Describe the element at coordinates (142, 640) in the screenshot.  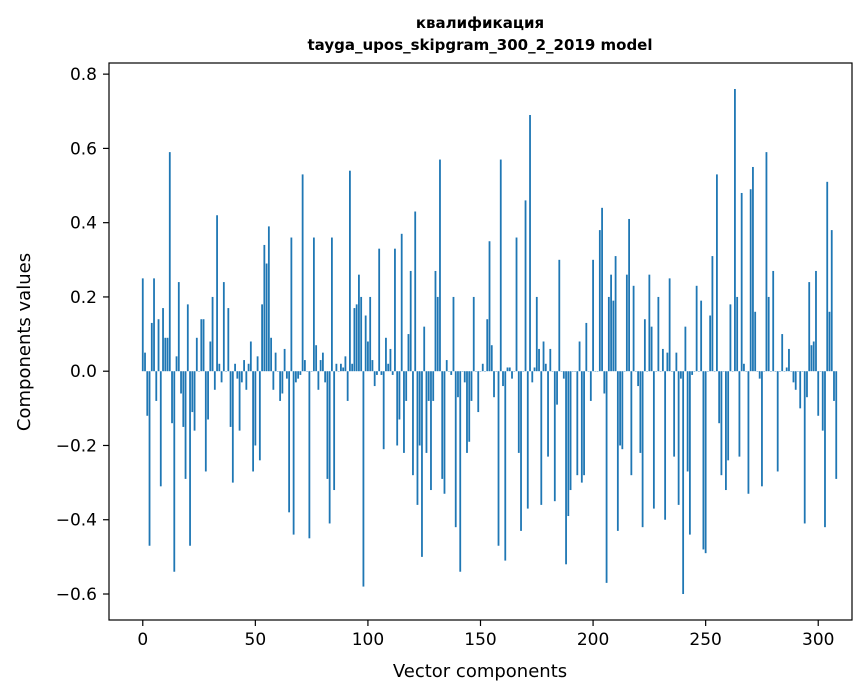
I see `x-tick-label: 0` at that location.